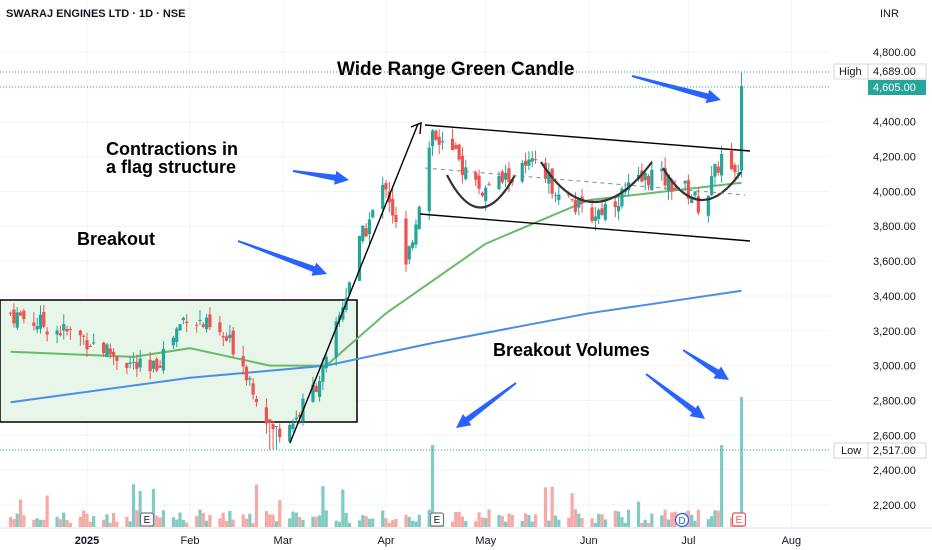 The height and width of the screenshot is (550, 932). Describe the element at coordinates (172, 149) in the screenshot. I see `annotation-contractions-line1: Contractions in` at that location.